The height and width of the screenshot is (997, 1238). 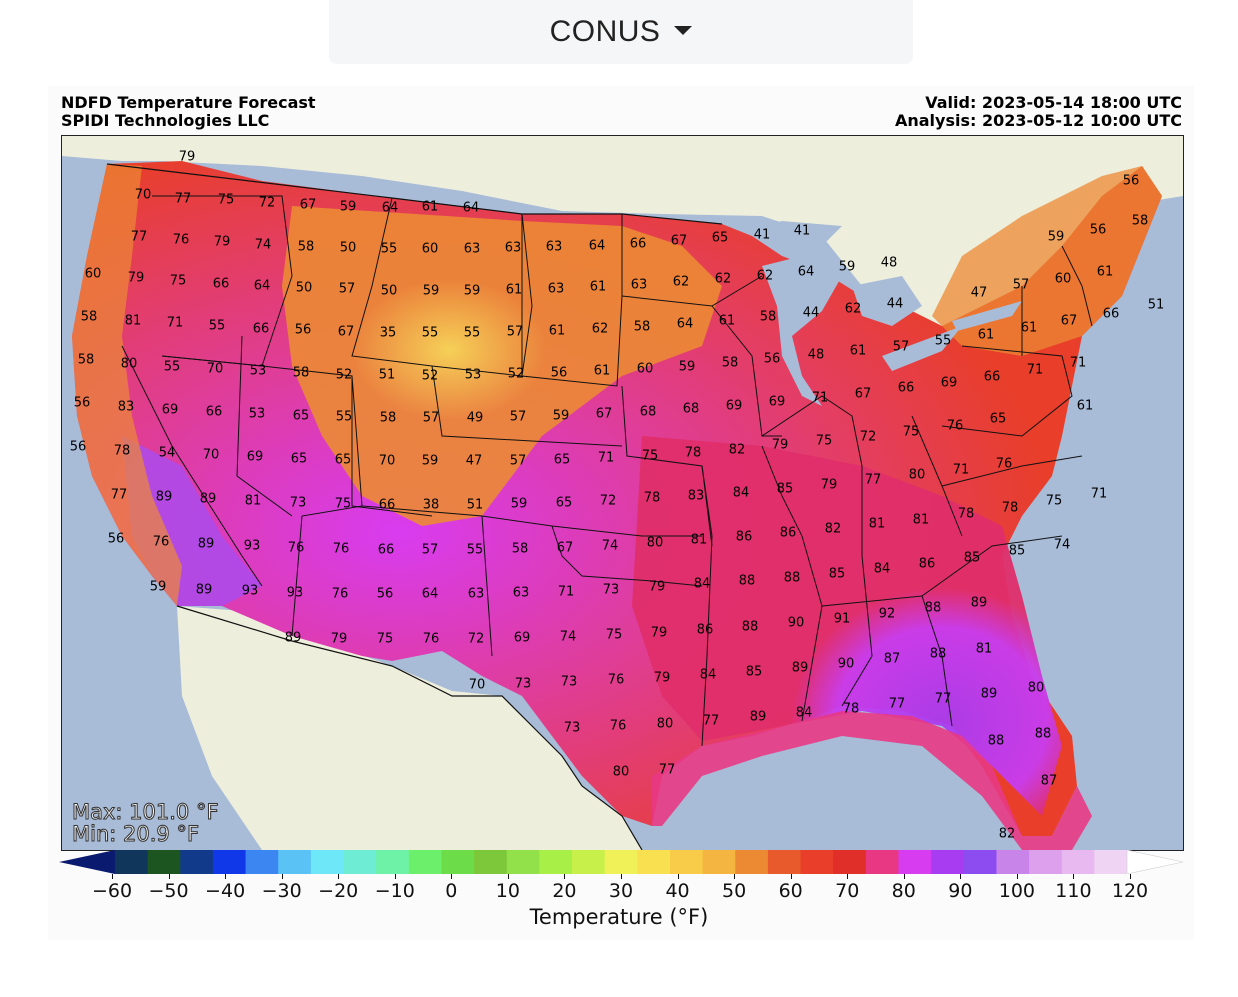 I want to click on temperature-label: 79, so click(x=657, y=587).